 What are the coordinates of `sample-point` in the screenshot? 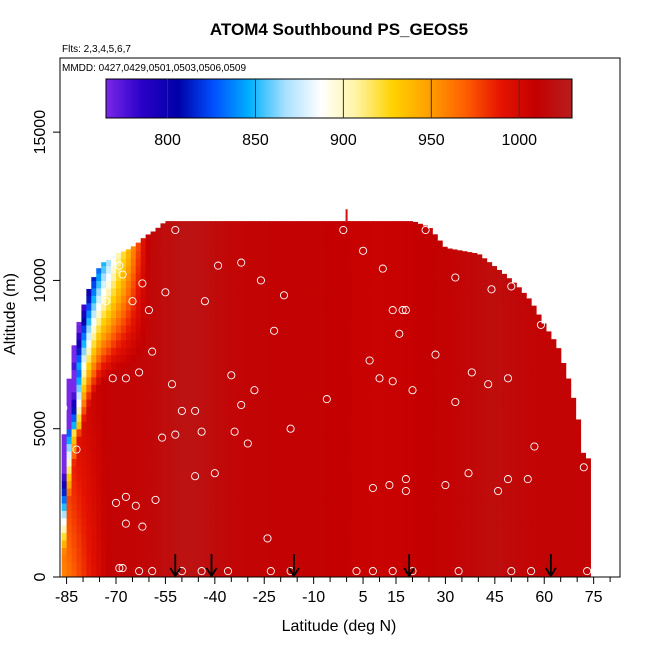 It's located at (389, 485).